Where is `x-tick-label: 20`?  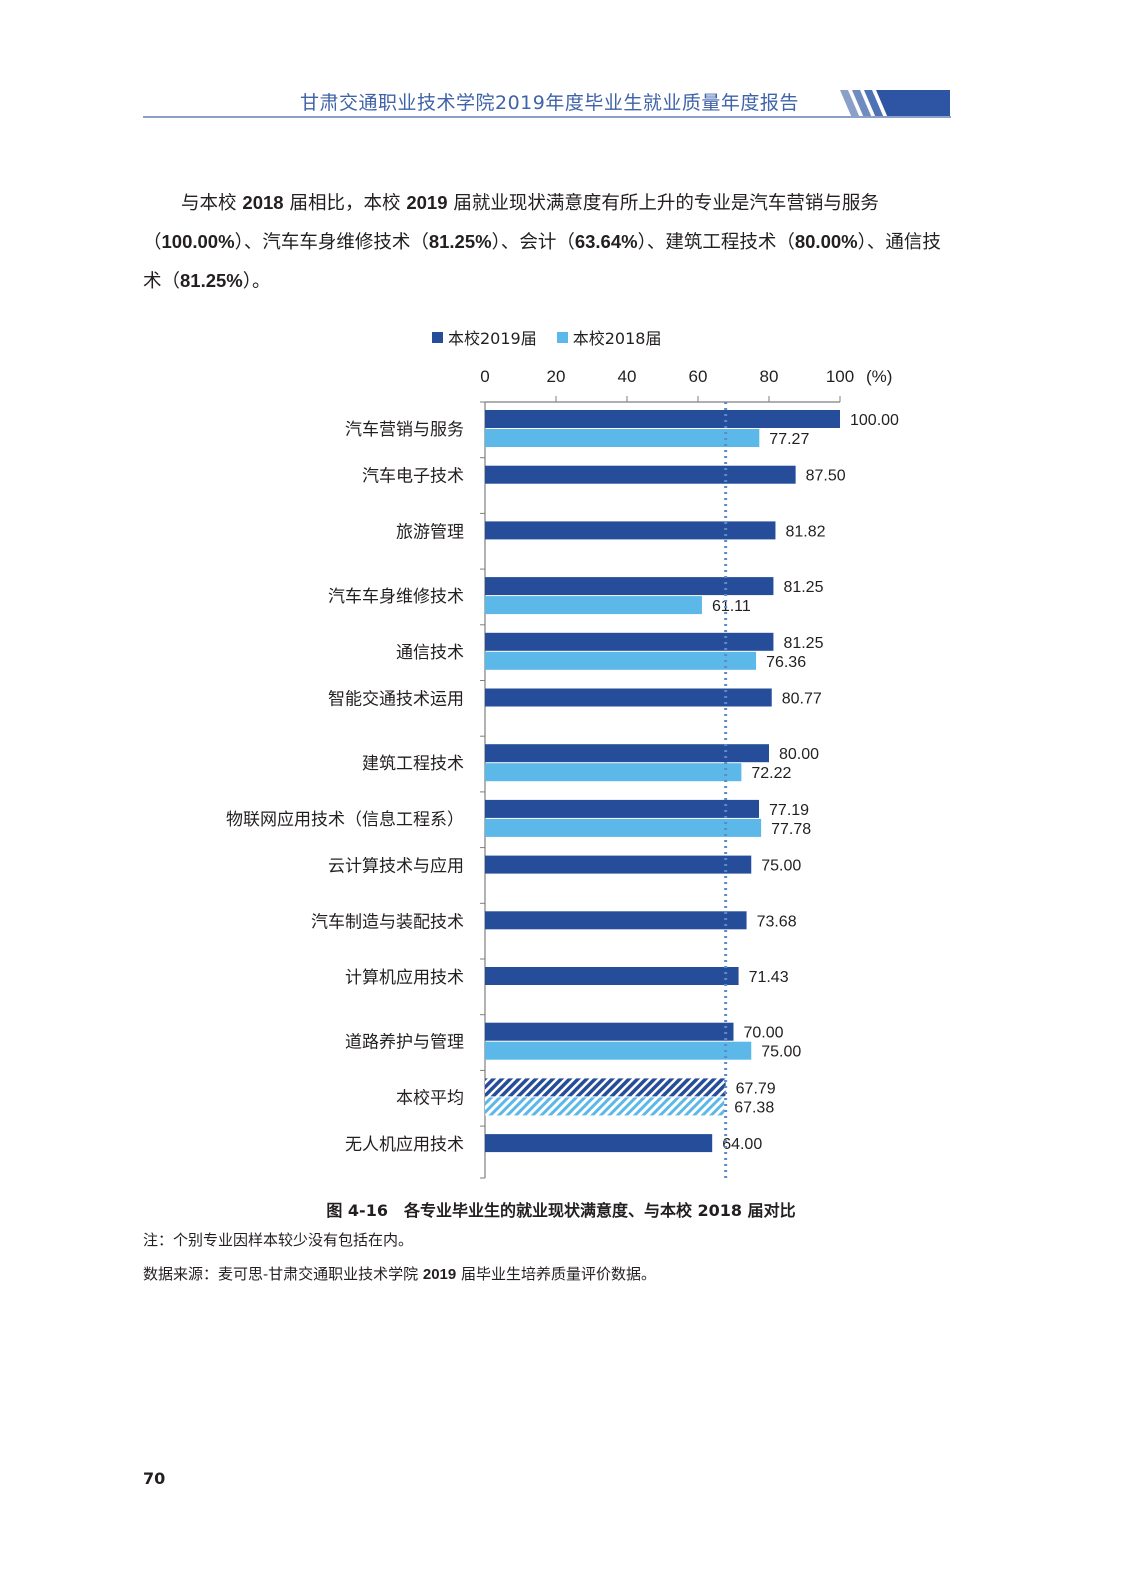 x-tick-label: 20 is located at coordinates (556, 376).